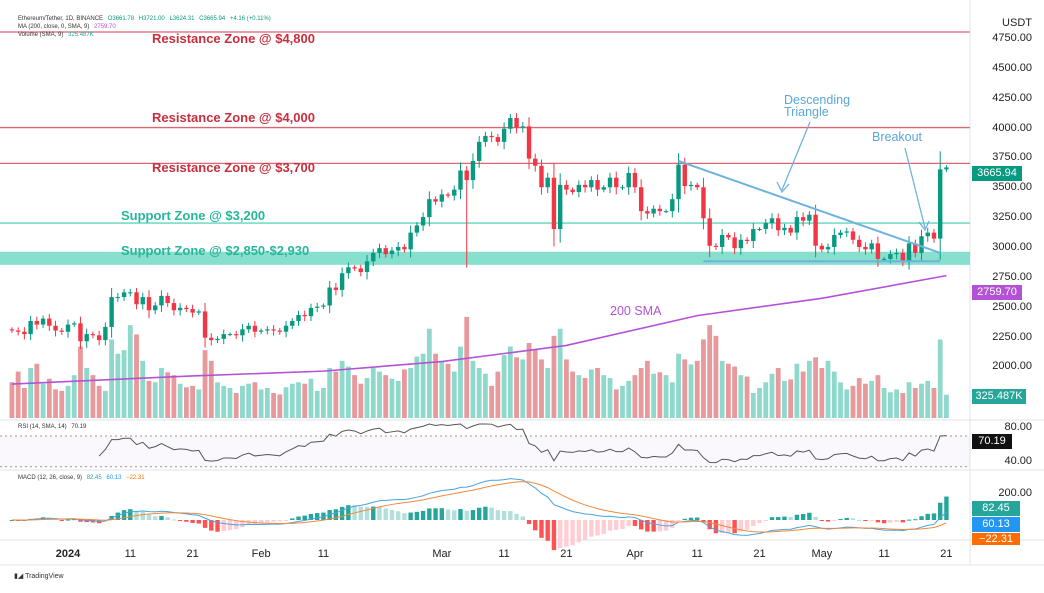 The width and height of the screenshot is (1044, 593). I want to click on price-tick: 3500.00, so click(1012, 187).